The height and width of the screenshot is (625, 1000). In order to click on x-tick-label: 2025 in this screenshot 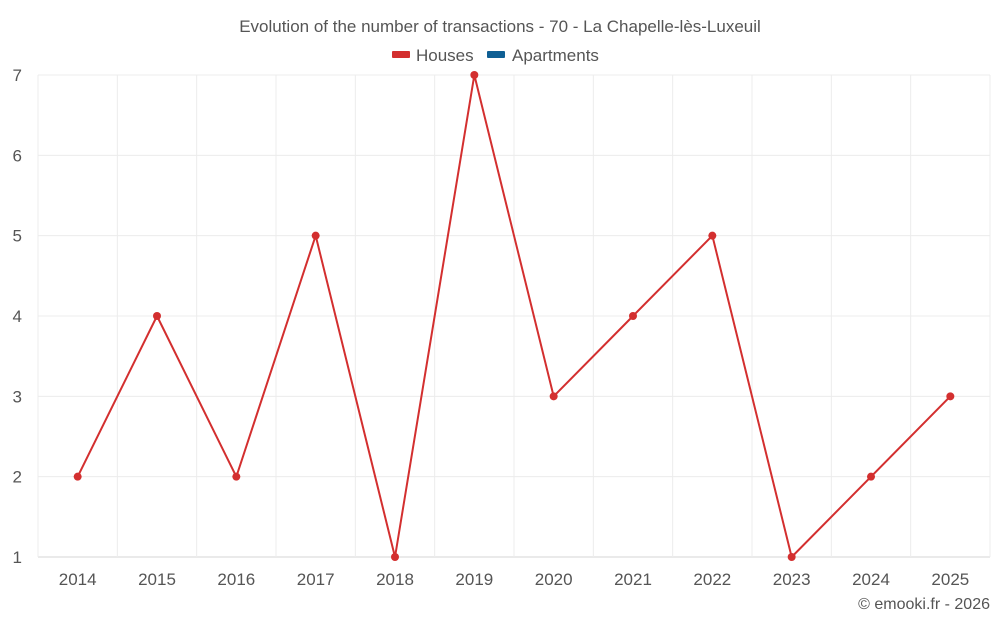, I will do `click(950, 579)`.